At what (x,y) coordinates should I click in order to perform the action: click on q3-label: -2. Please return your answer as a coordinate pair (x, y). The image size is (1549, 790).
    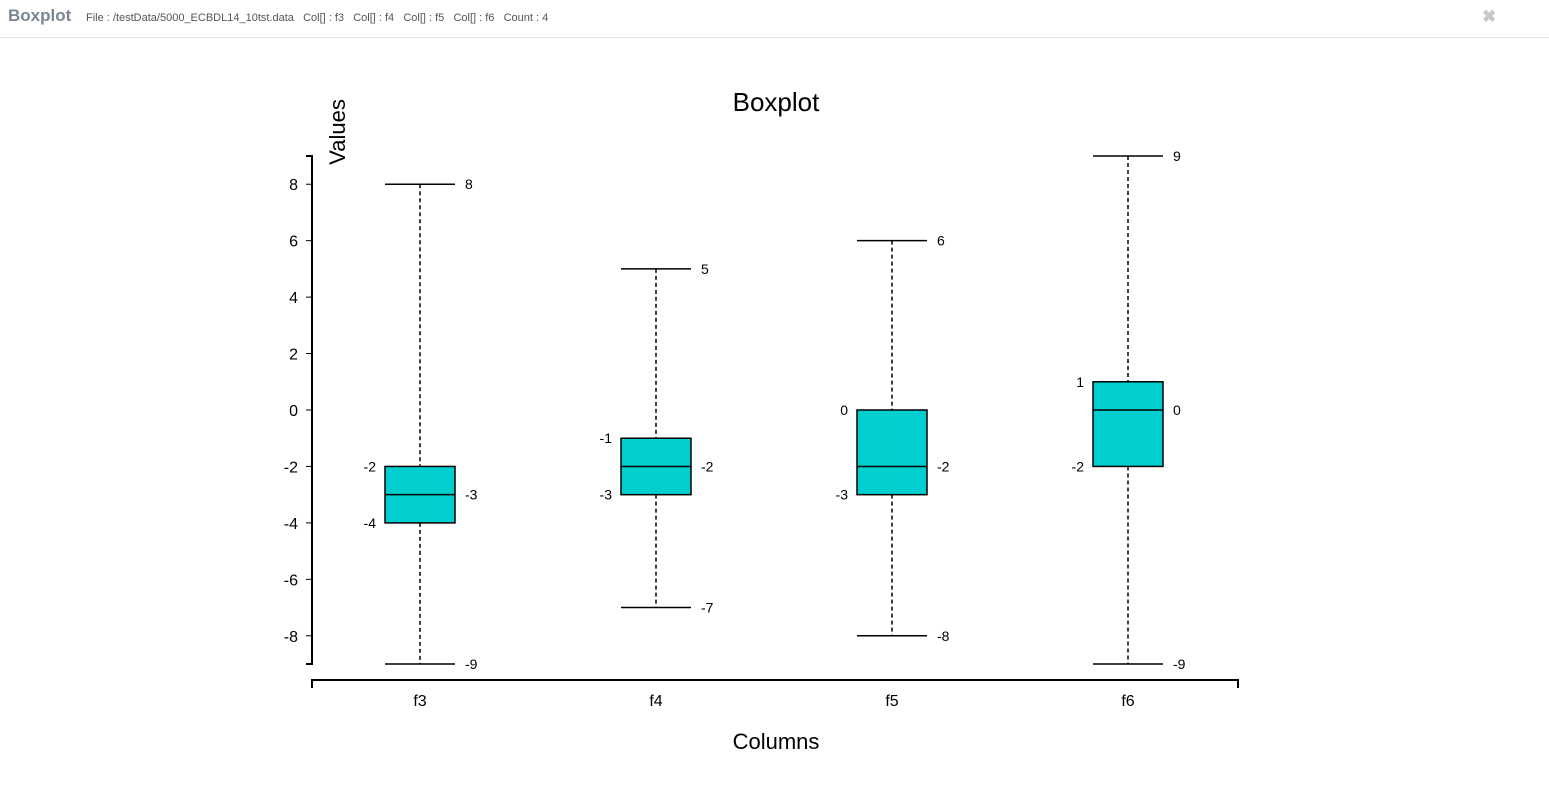
    Looking at the image, I should click on (370, 466).